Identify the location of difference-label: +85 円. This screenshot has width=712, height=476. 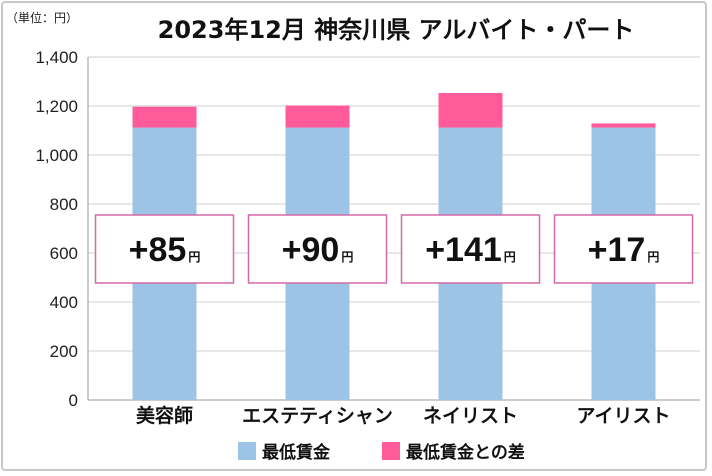
(165, 250).